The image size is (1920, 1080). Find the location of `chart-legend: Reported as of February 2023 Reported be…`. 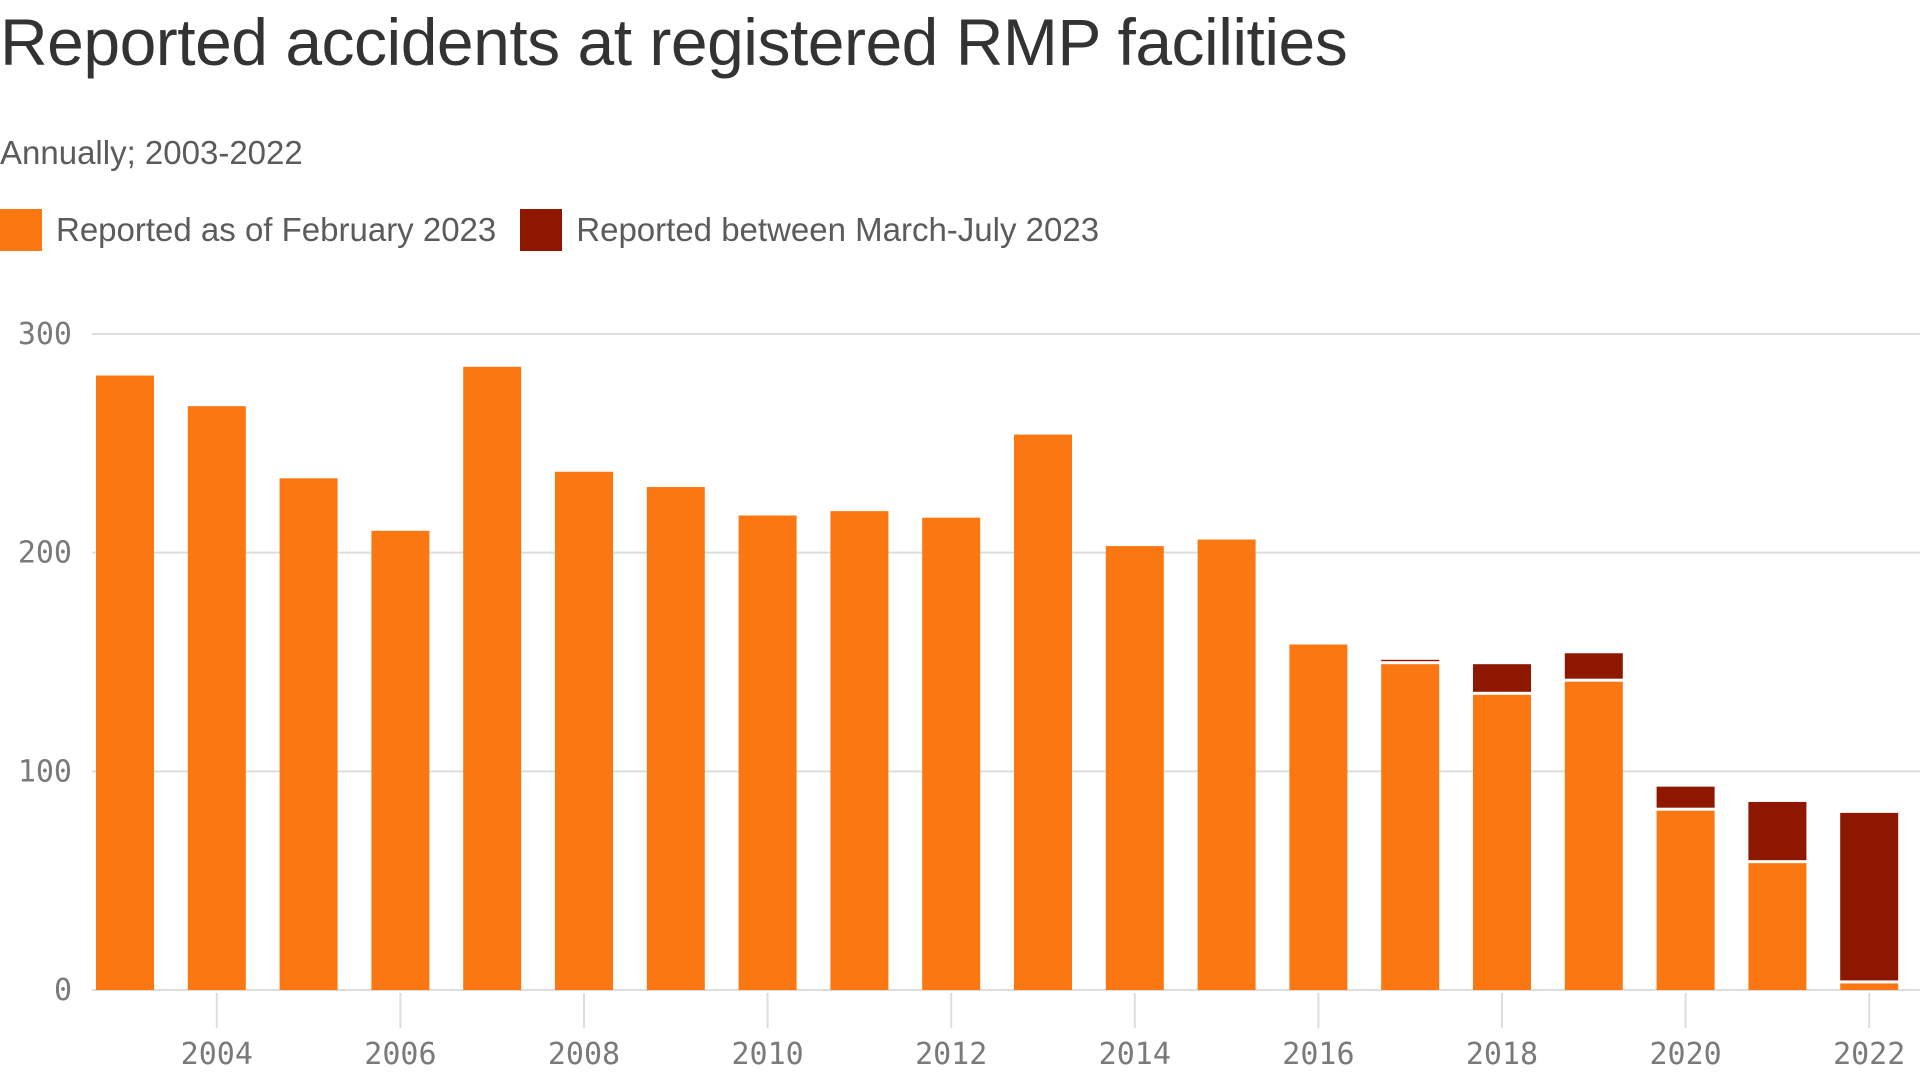

chart-legend: Reported as of February 2023 Reported be… is located at coordinates (561, 230).